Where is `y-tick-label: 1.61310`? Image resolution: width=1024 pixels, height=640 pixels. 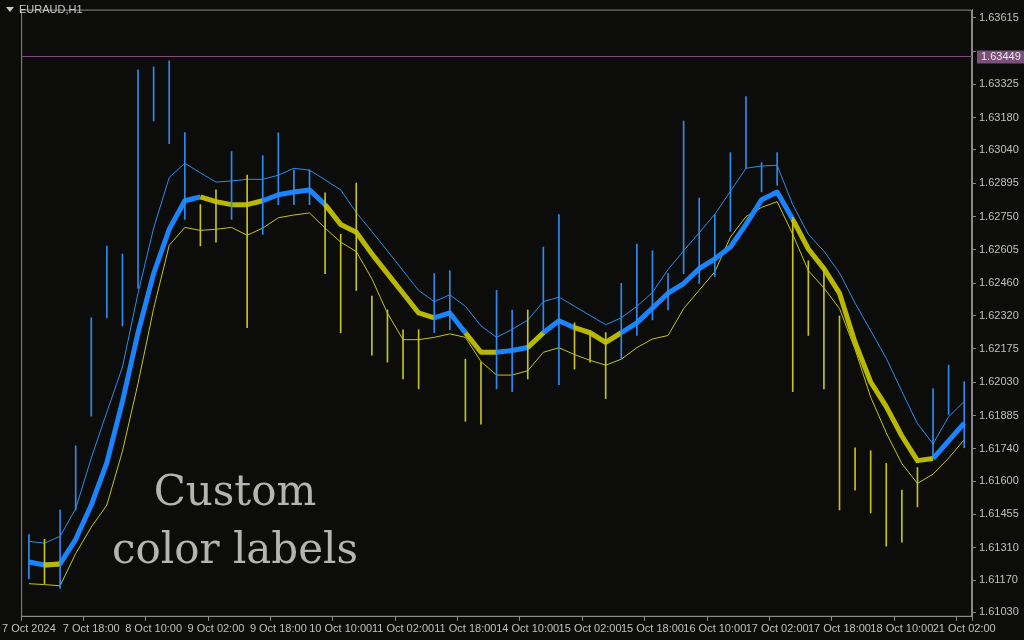
y-tick-label: 1.61310 is located at coordinates (999, 546).